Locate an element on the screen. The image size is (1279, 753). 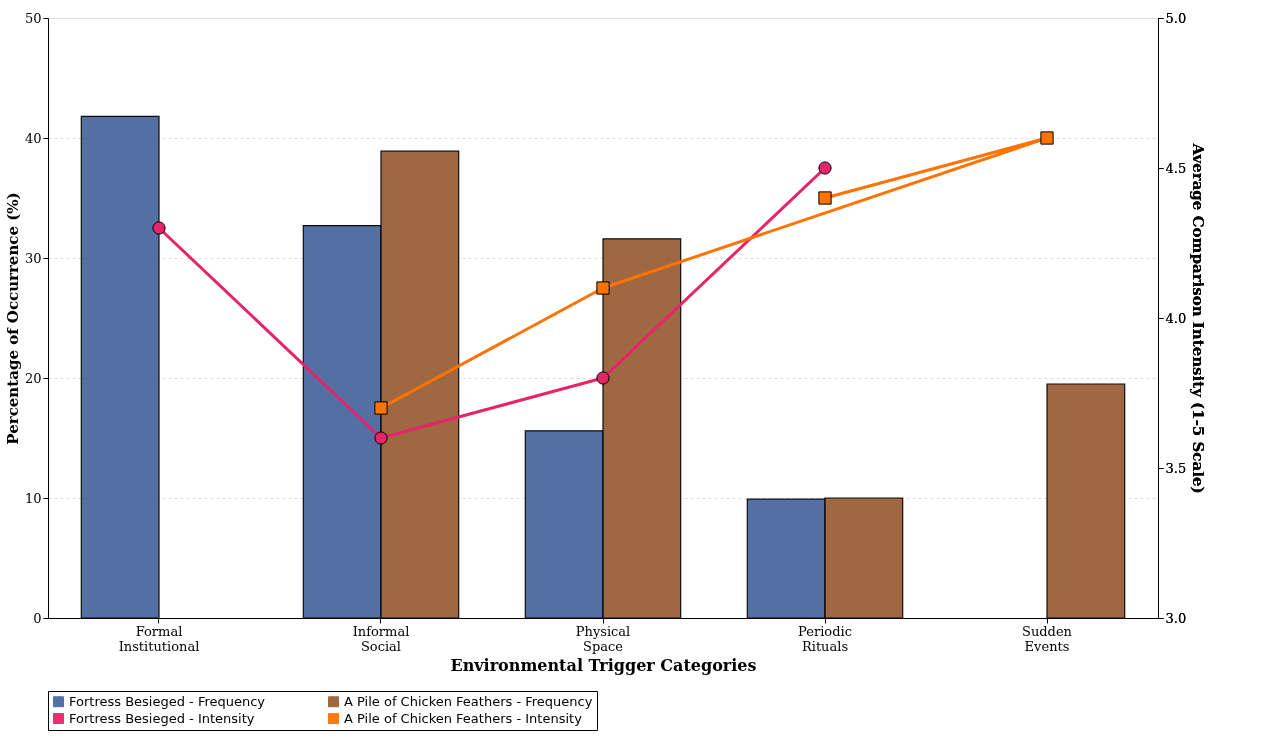
y-tick-label: 30 is located at coordinates (33, 258).